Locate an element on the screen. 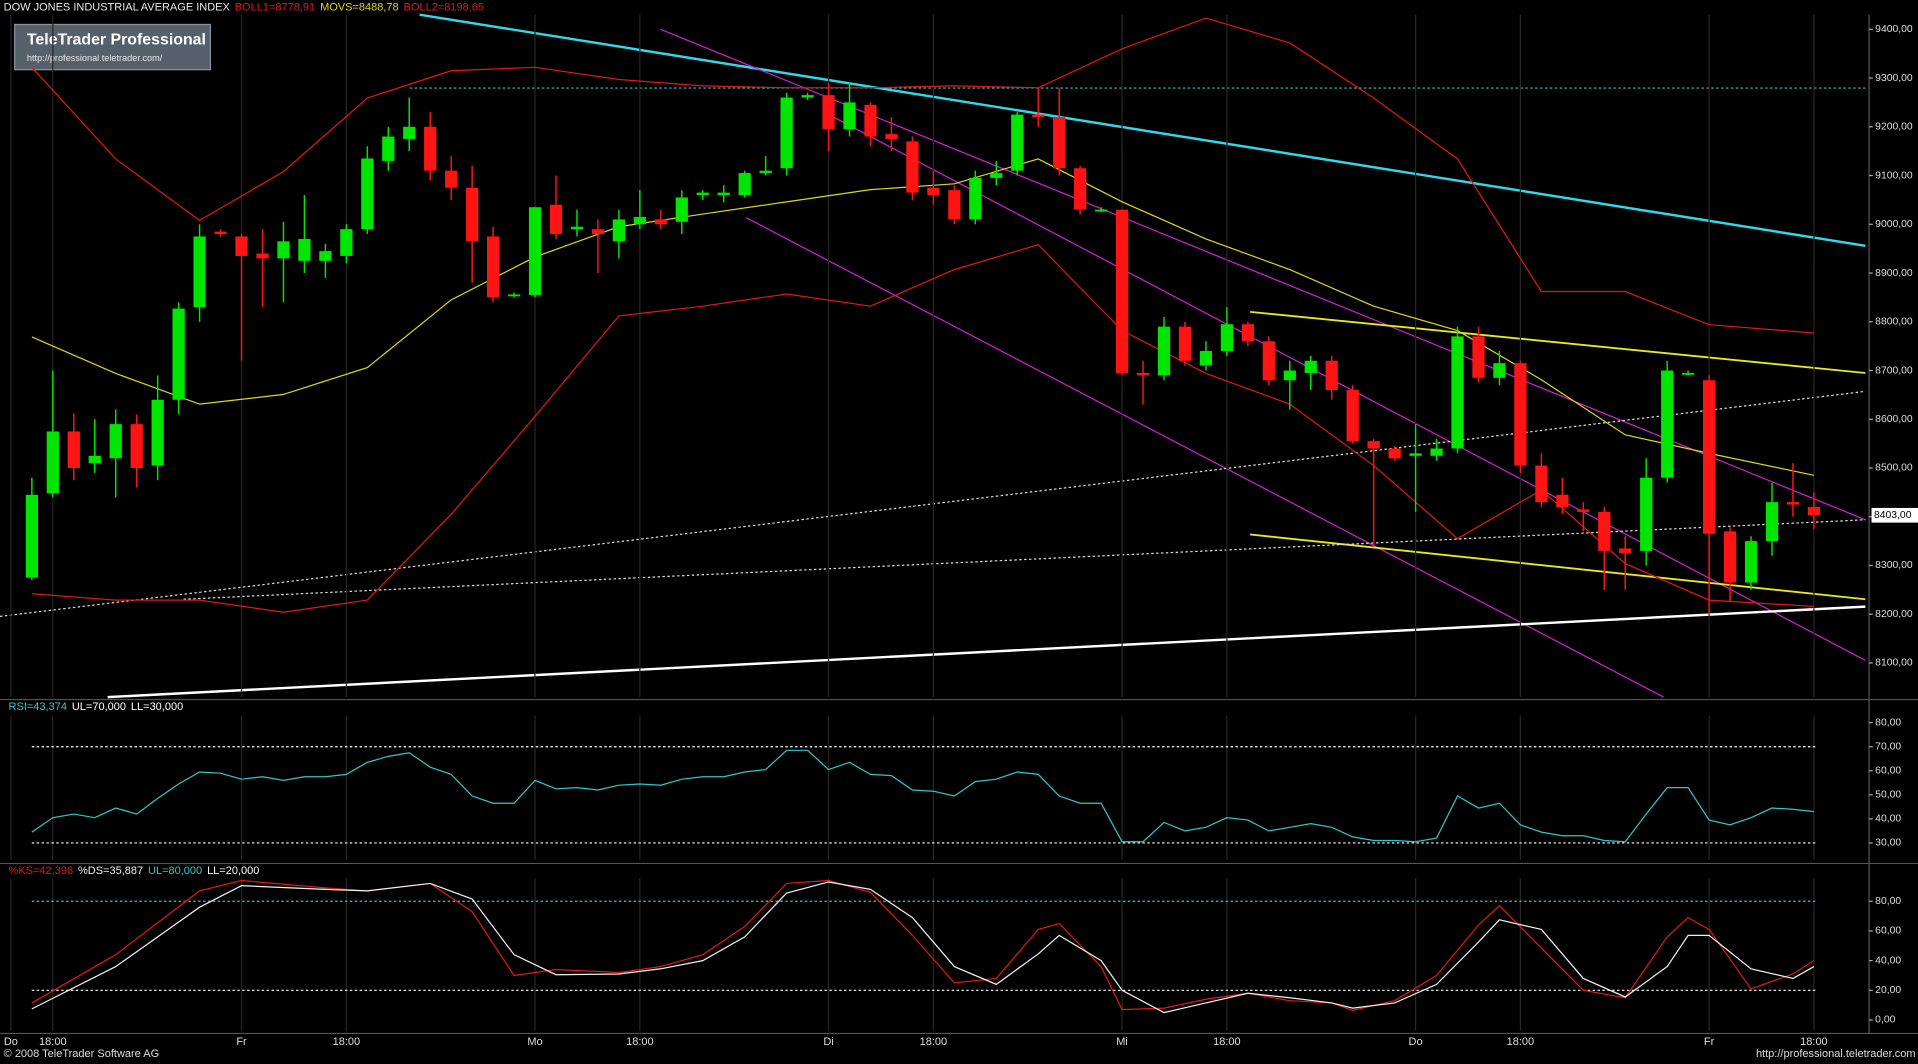 This screenshot has height=1064, width=1918. footer-url: http://professional.teletrader.com is located at coordinates (1836, 1054).